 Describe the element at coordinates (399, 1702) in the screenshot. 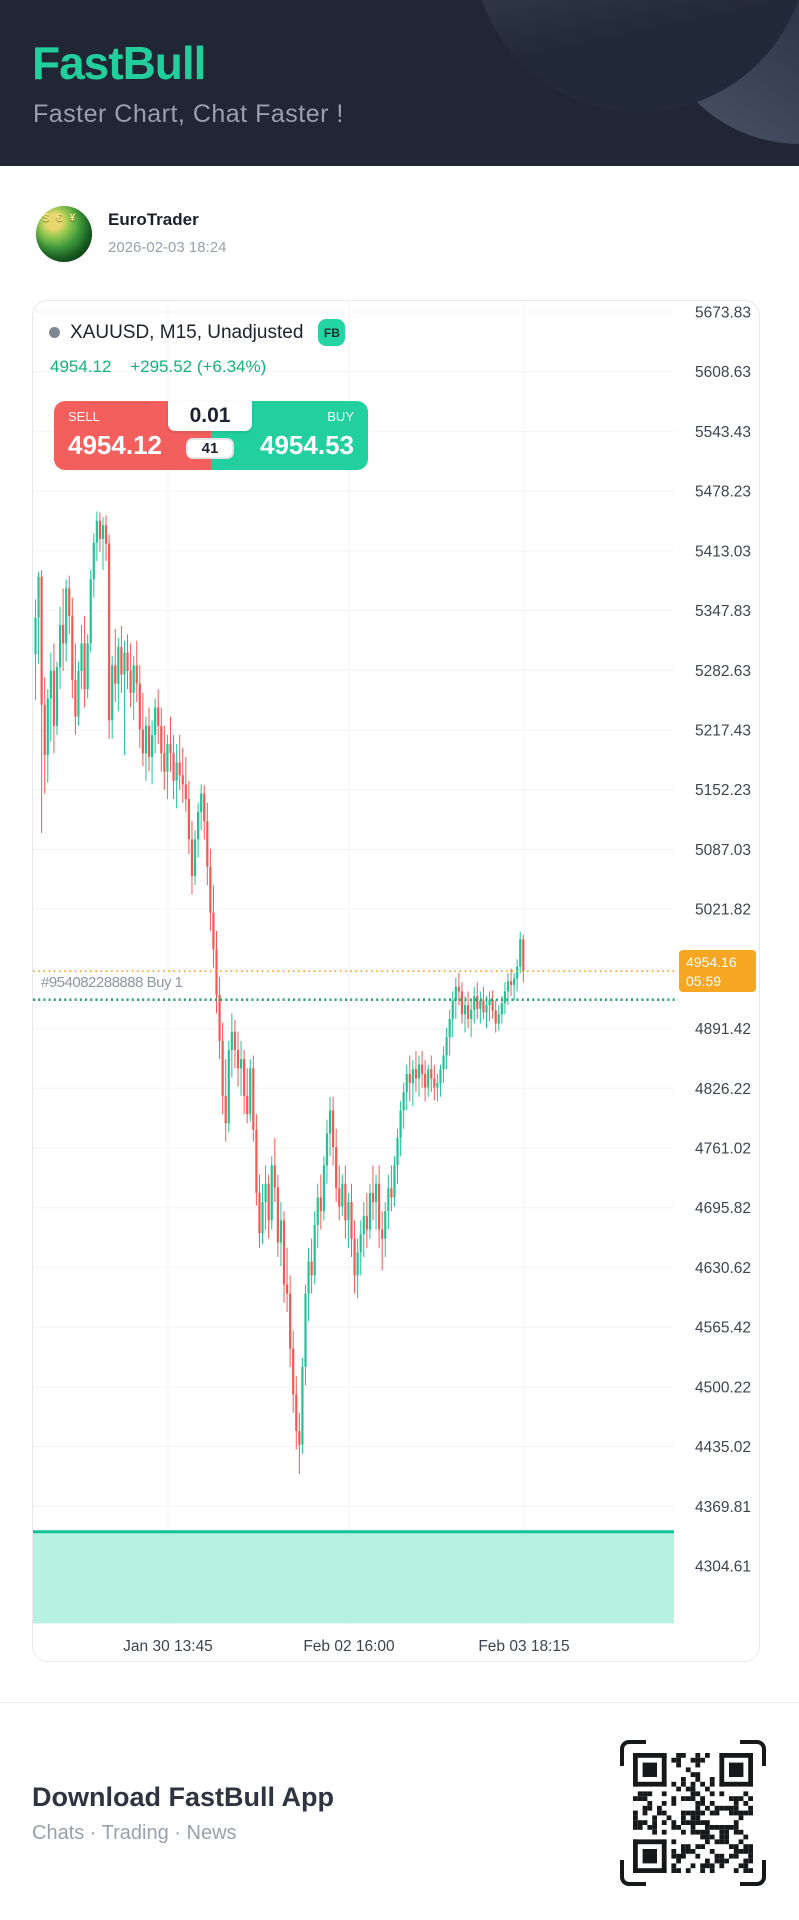

I see `footer-divider` at that location.